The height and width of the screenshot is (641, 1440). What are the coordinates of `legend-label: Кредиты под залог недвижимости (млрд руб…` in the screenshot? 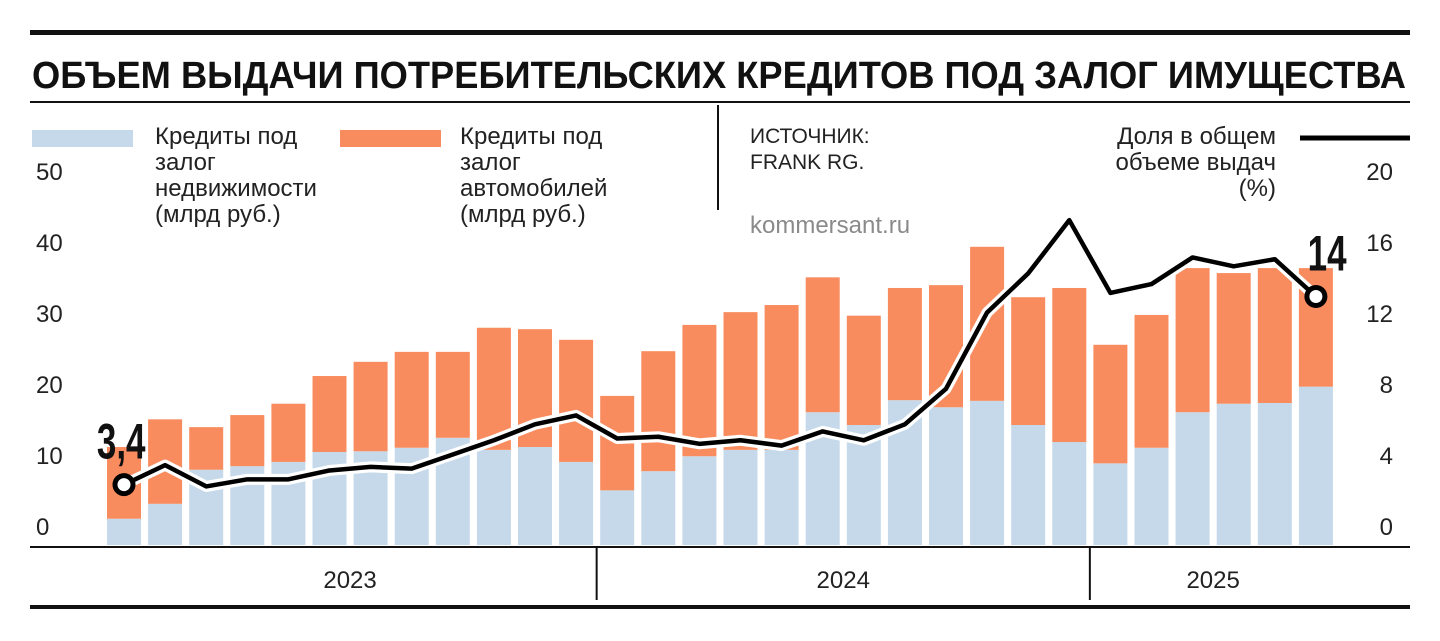 It's located at (236, 175).